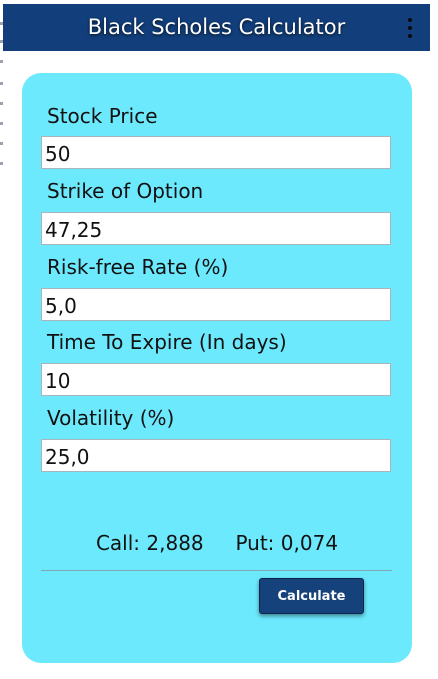 This screenshot has width=438, height=679. I want to click on app-title: Black Scholes Calculator, so click(216, 27).